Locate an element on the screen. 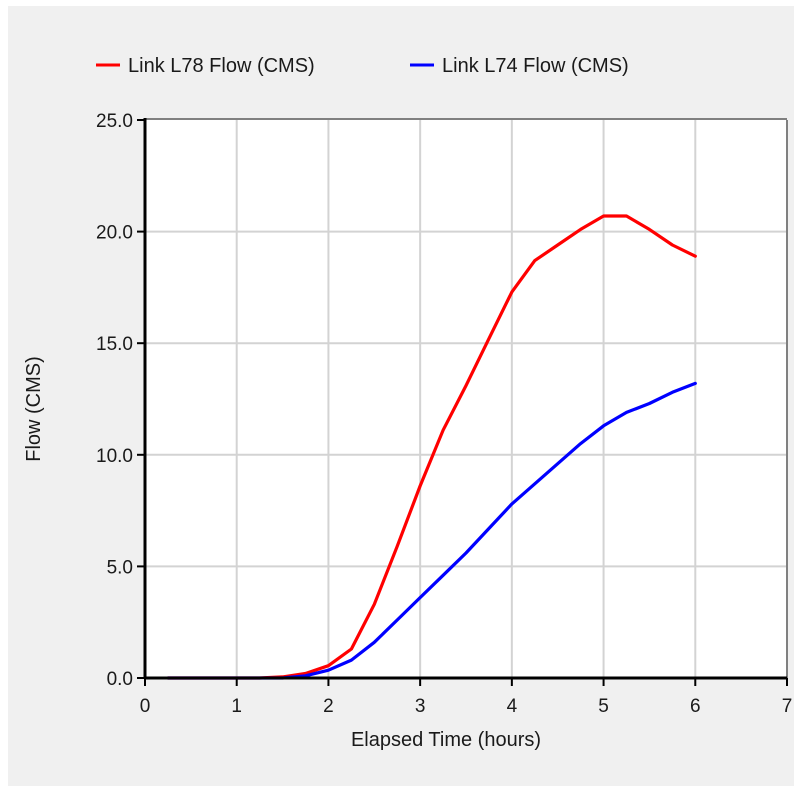 The height and width of the screenshot is (792, 794). y-axis-title: Flow (CMS) is located at coordinates (34, 409).